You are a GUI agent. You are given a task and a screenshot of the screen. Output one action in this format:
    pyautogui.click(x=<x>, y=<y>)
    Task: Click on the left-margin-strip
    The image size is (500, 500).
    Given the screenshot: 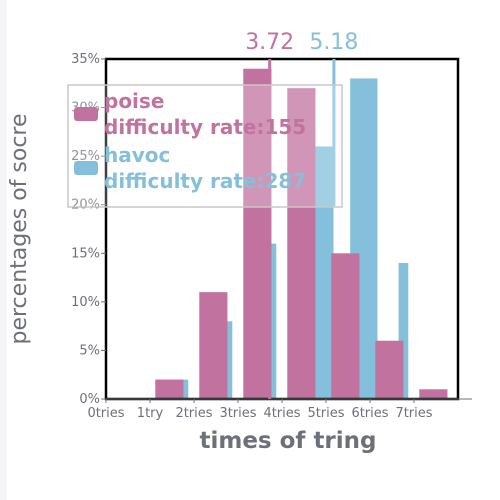 What is the action you would take?
    pyautogui.click(x=3, y=250)
    